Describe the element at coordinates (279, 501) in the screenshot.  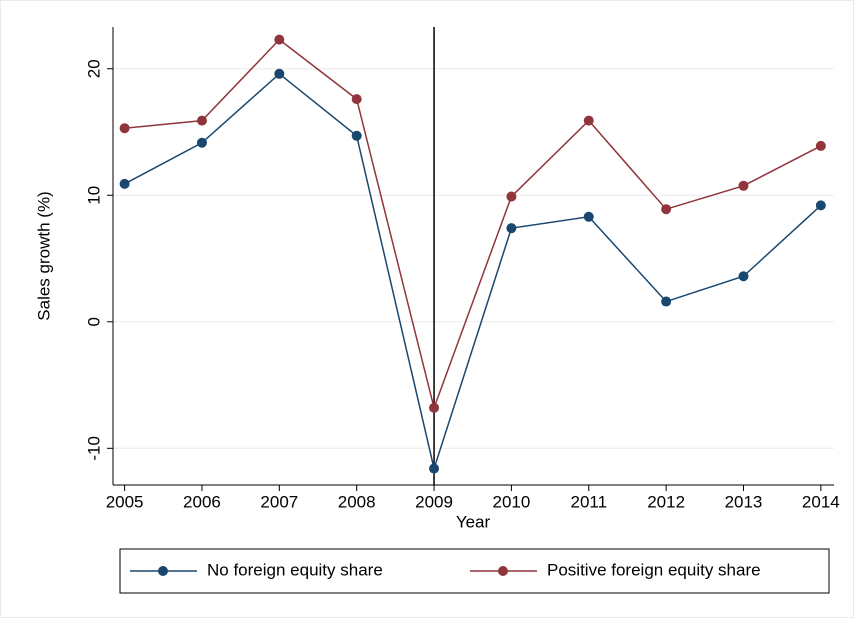
I see `x-tick-label: 2007` at that location.